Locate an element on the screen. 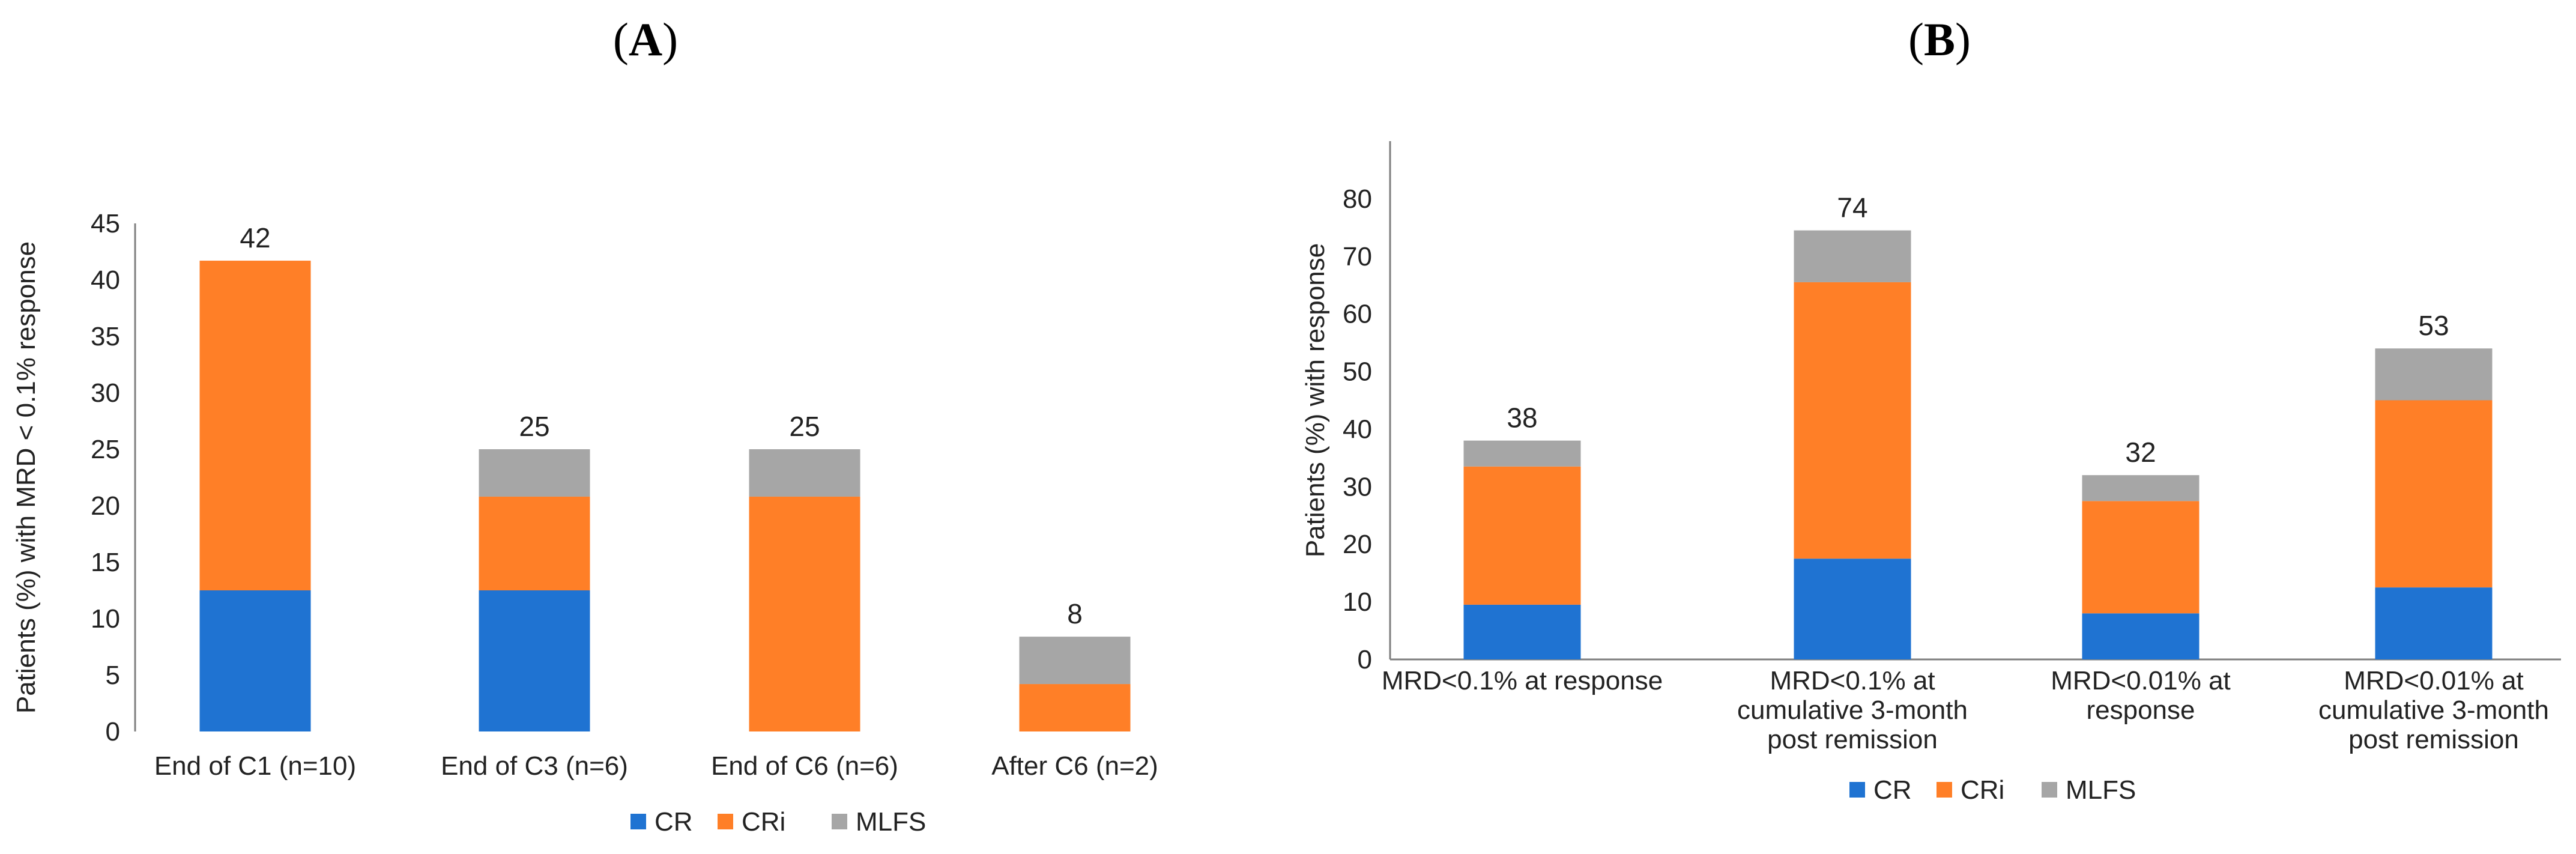 The height and width of the screenshot is (854, 2576). y-tick-label-a: 35 is located at coordinates (105, 336).